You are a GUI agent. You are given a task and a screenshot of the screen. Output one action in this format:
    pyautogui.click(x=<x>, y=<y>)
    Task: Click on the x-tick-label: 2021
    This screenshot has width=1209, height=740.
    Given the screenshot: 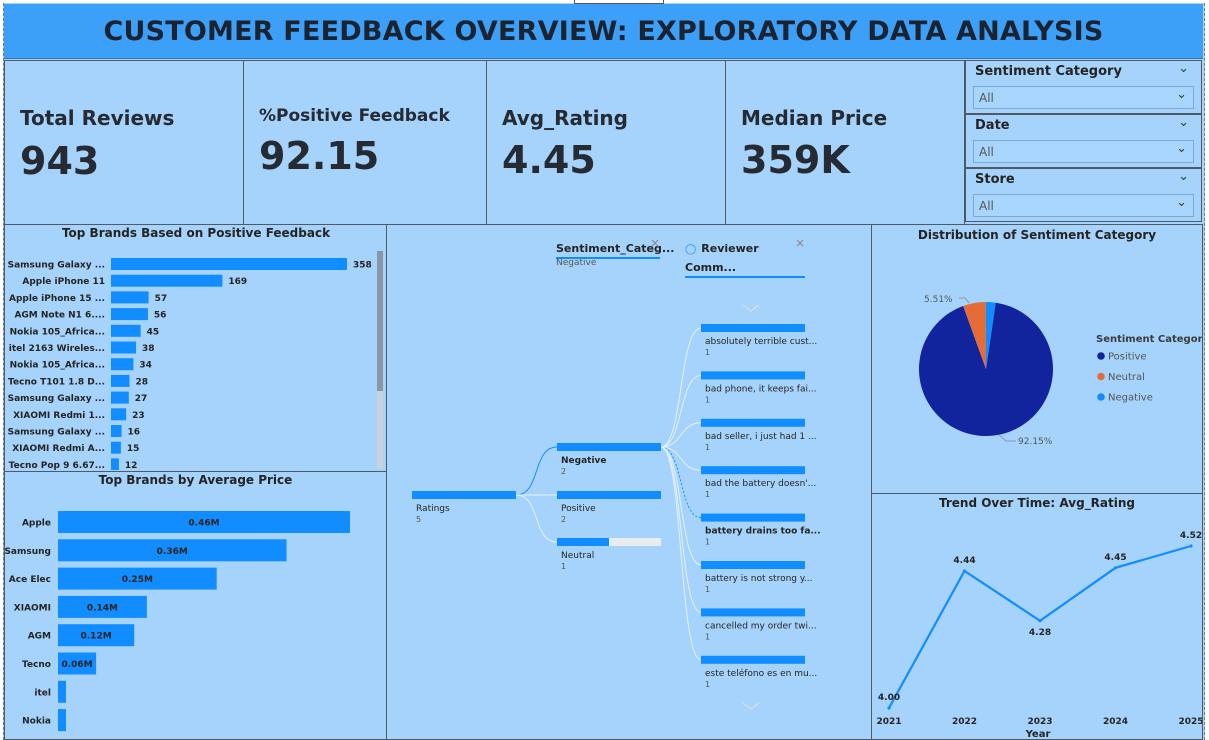 What is the action you would take?
    pyautogui.click(x=888, y=722)
    